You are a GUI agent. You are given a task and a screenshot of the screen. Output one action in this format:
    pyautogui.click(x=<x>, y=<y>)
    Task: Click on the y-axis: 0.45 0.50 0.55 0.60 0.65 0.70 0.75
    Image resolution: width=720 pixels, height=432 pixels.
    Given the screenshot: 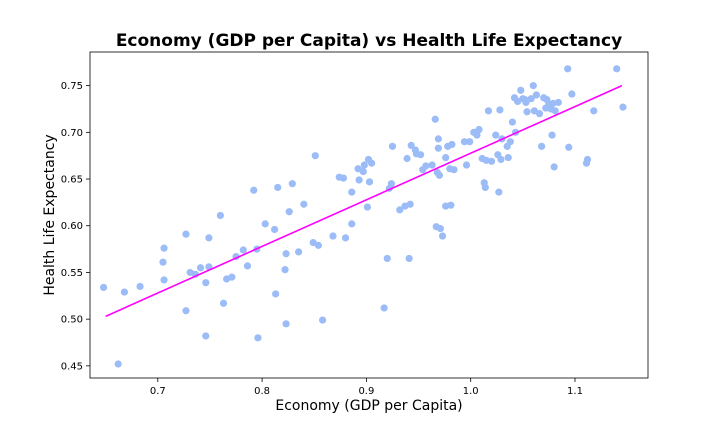 What is the action you would take?
    pyautogui.click(x=75, y=226)
    